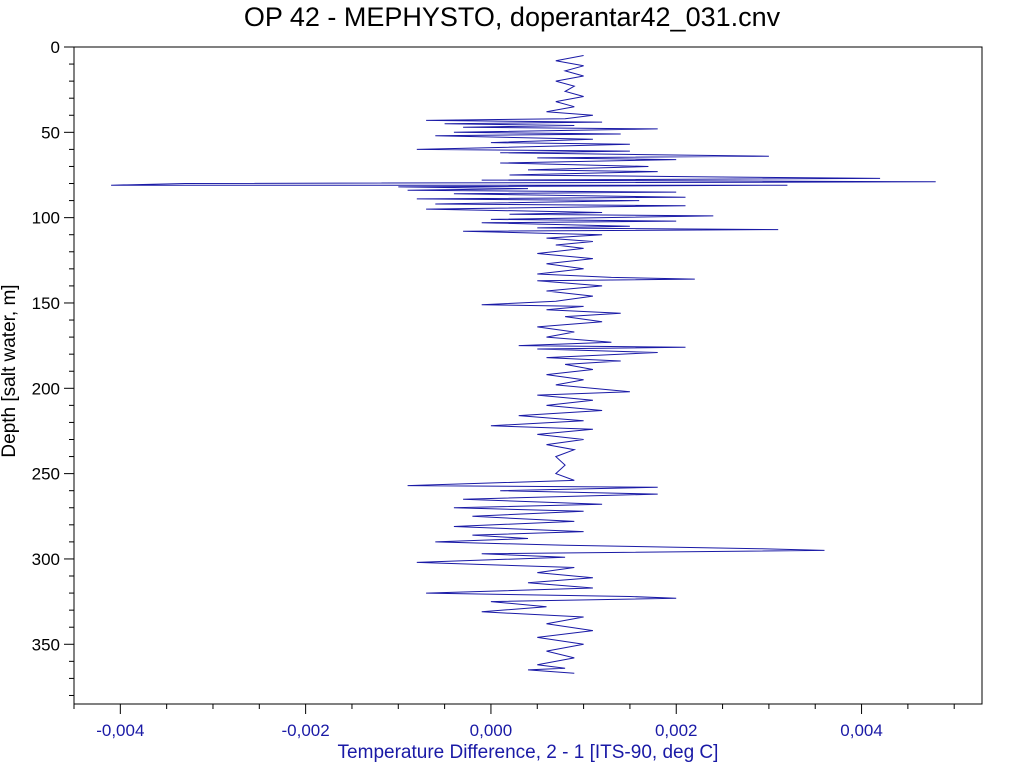 This screenshot has height=768, width=1024. I want to click on y-tick-label: 250, so click(46, 474).